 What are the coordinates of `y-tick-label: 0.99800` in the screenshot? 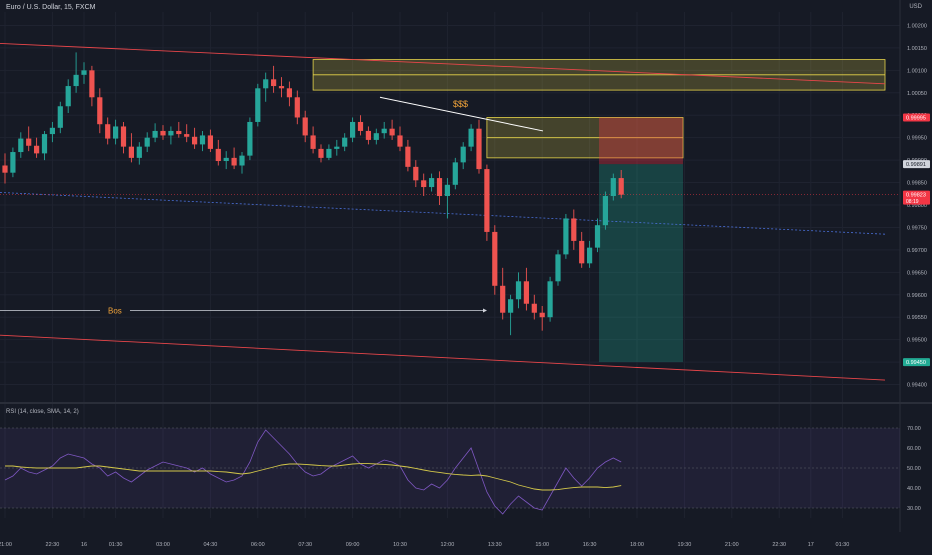 It's located at (917, 206).